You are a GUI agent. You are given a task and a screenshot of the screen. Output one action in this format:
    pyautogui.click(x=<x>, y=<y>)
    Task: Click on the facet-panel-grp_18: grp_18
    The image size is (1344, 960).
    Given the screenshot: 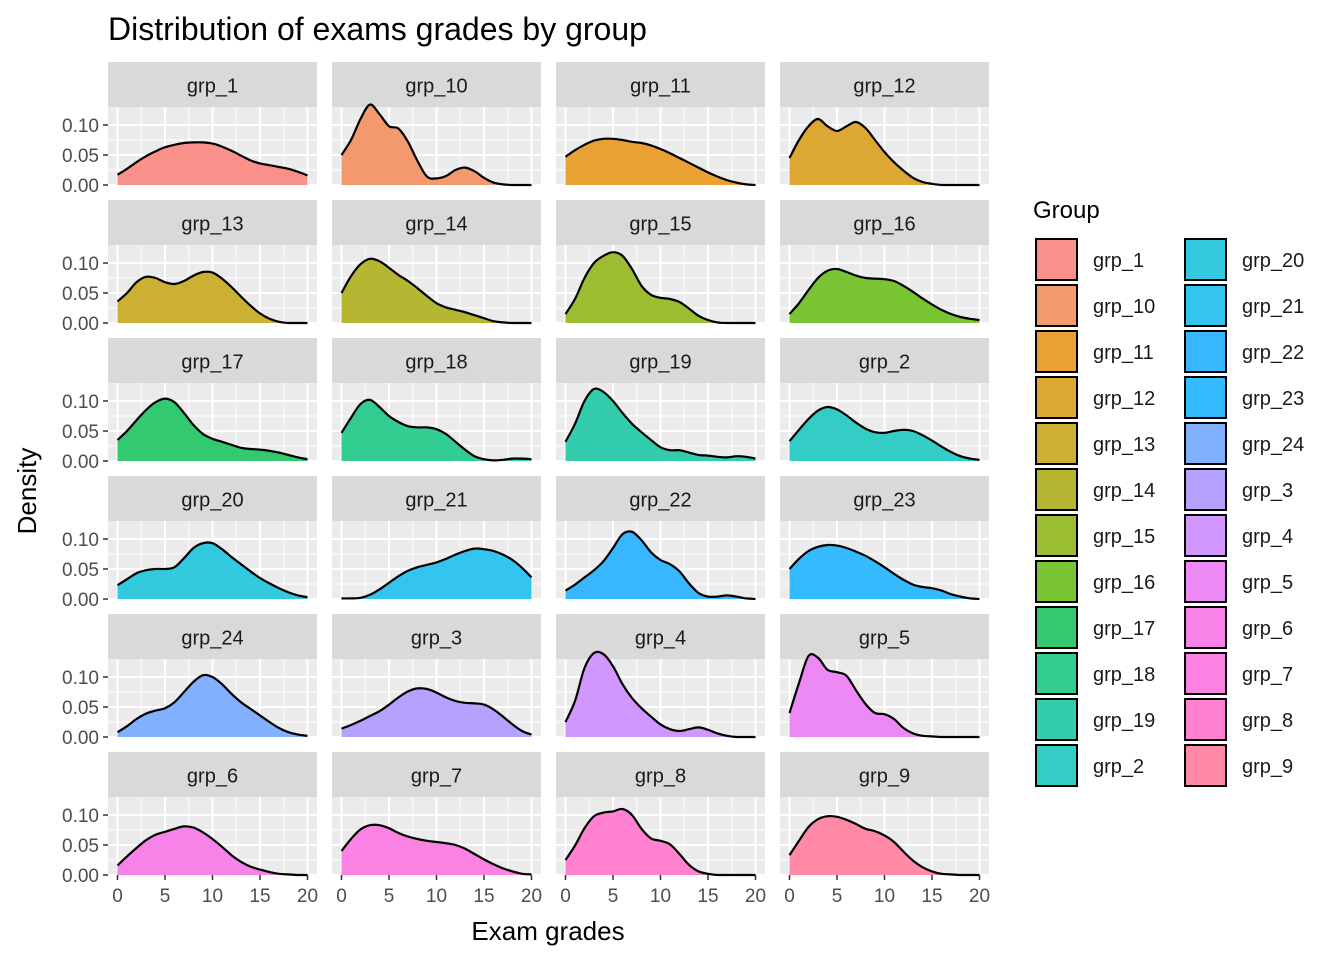 What is the action you would take?
    pyautogui.click(x=436, y=400)
    